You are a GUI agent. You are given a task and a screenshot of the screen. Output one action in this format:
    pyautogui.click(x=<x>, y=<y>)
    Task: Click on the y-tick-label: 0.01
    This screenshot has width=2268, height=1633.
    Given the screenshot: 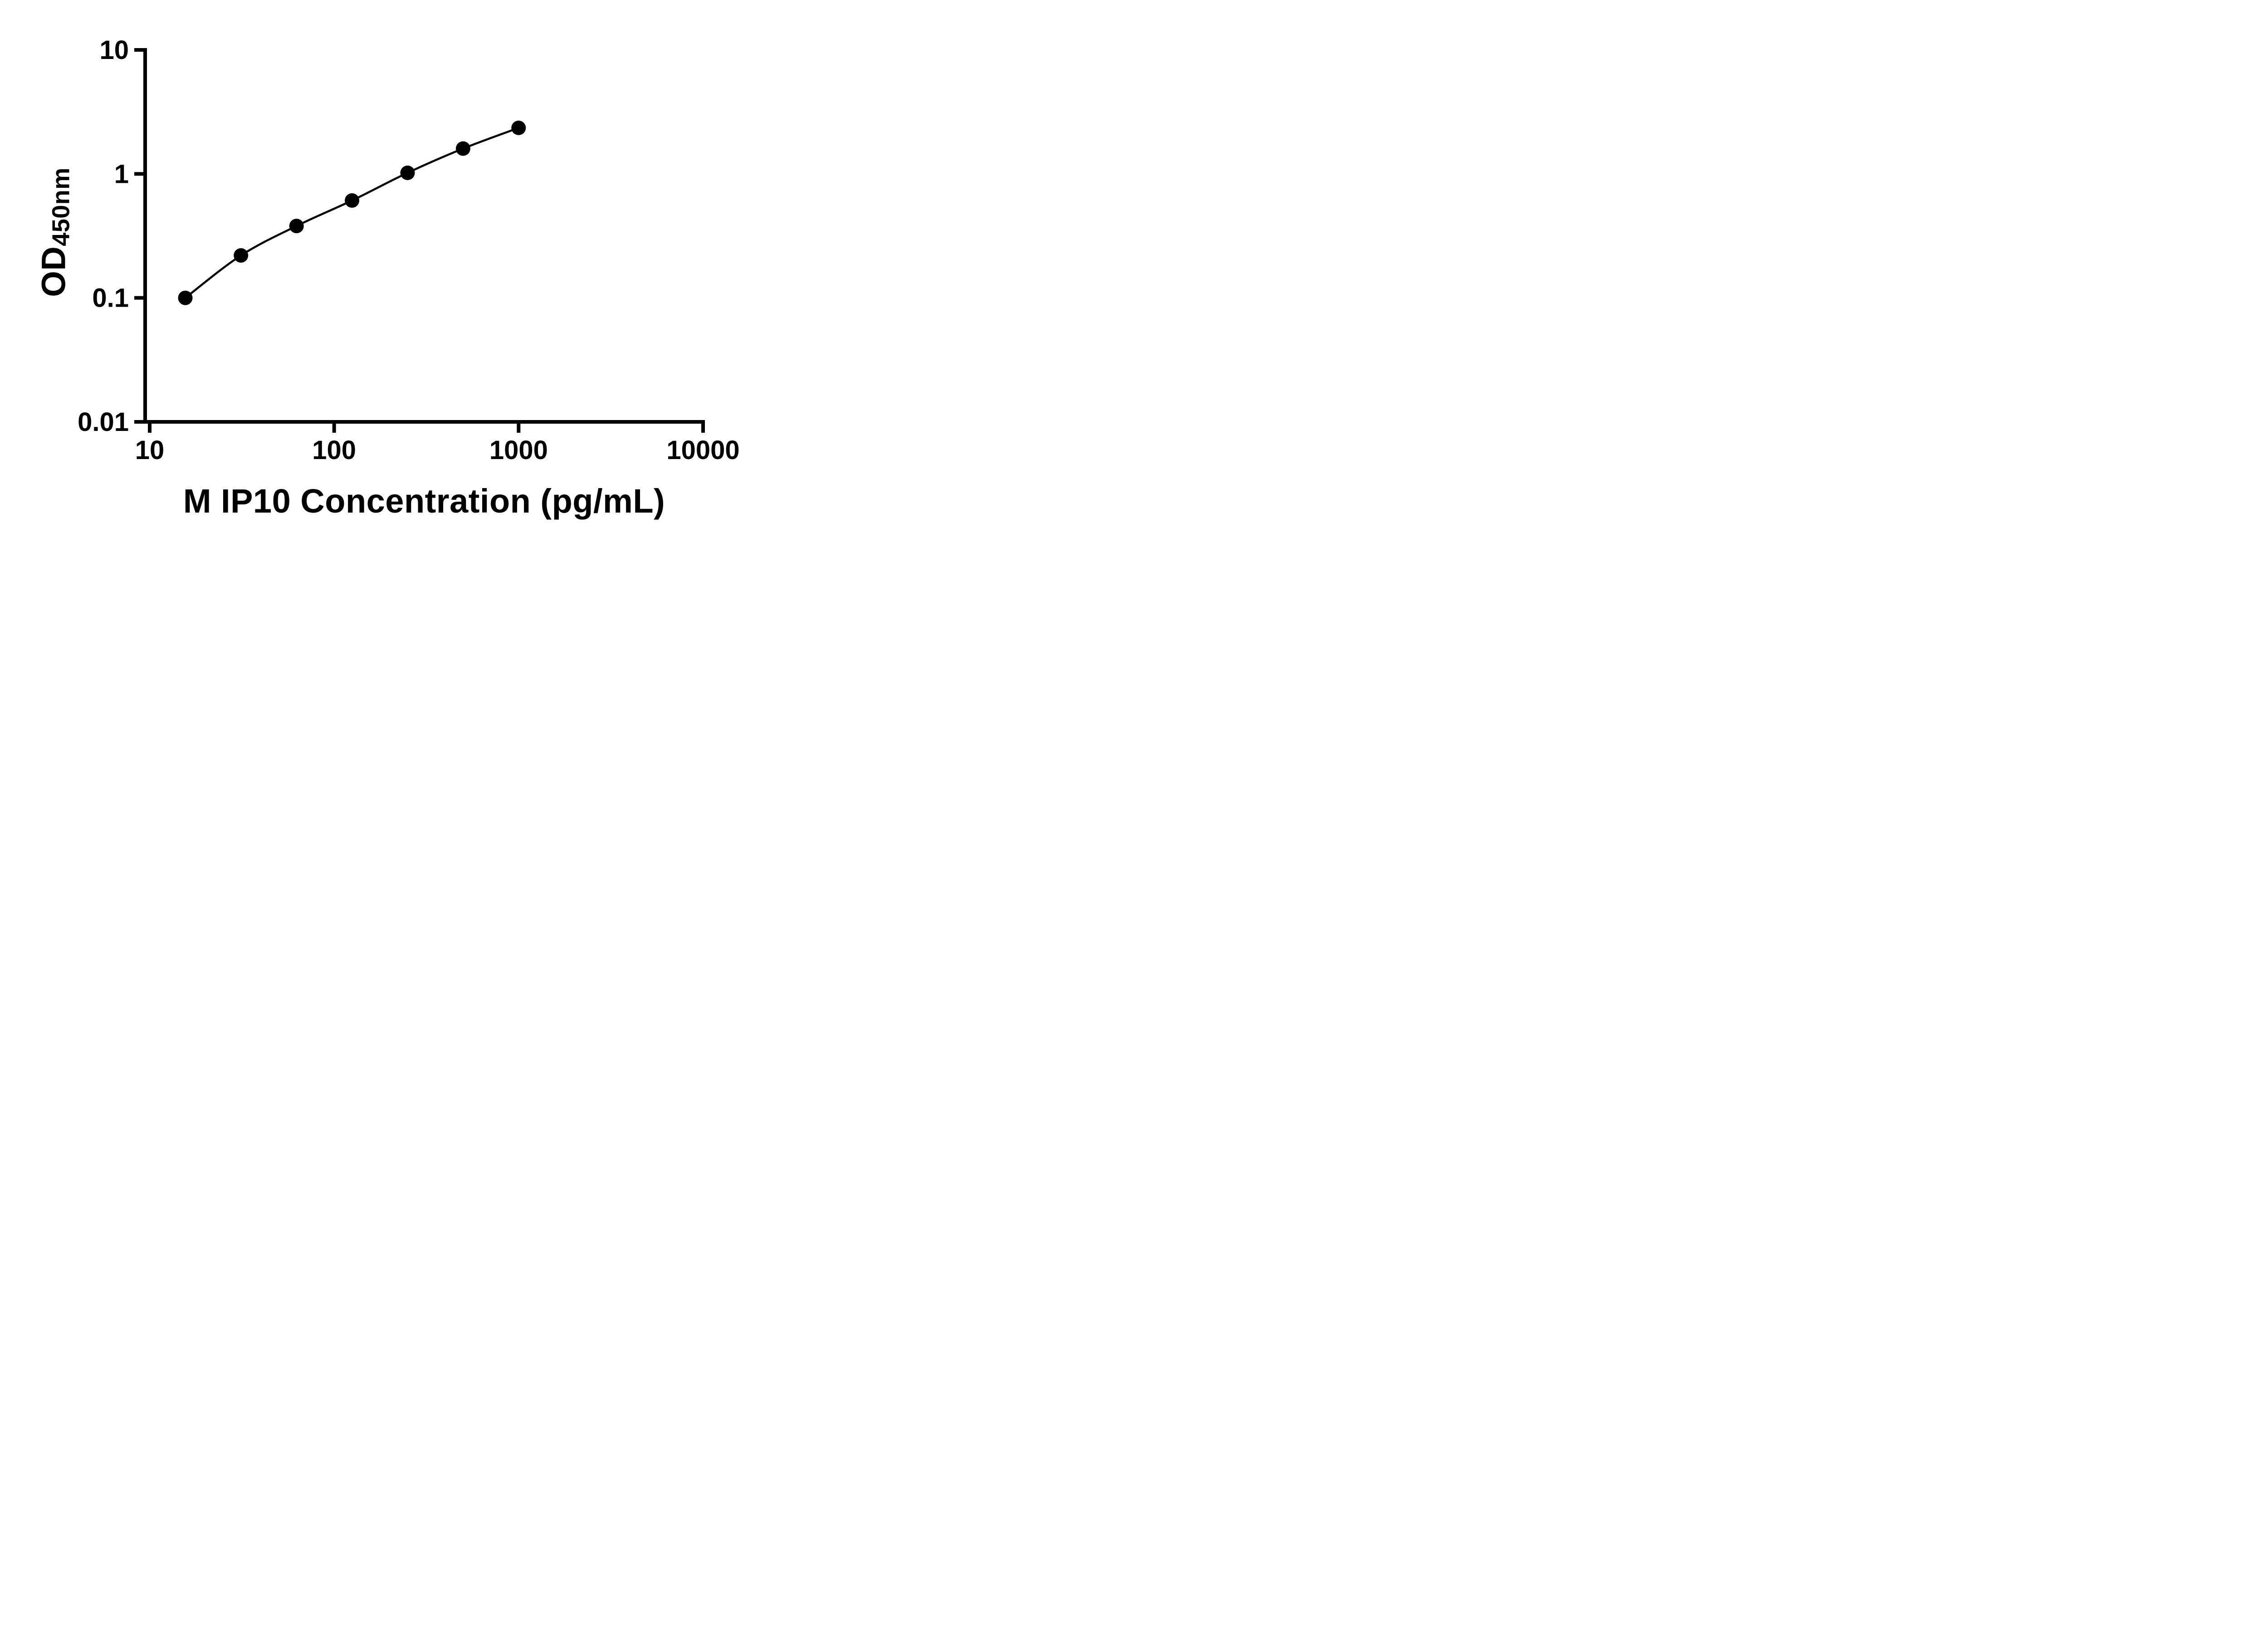 What is the action you would take?
    pyautogui.click(x=104, y=422)
    